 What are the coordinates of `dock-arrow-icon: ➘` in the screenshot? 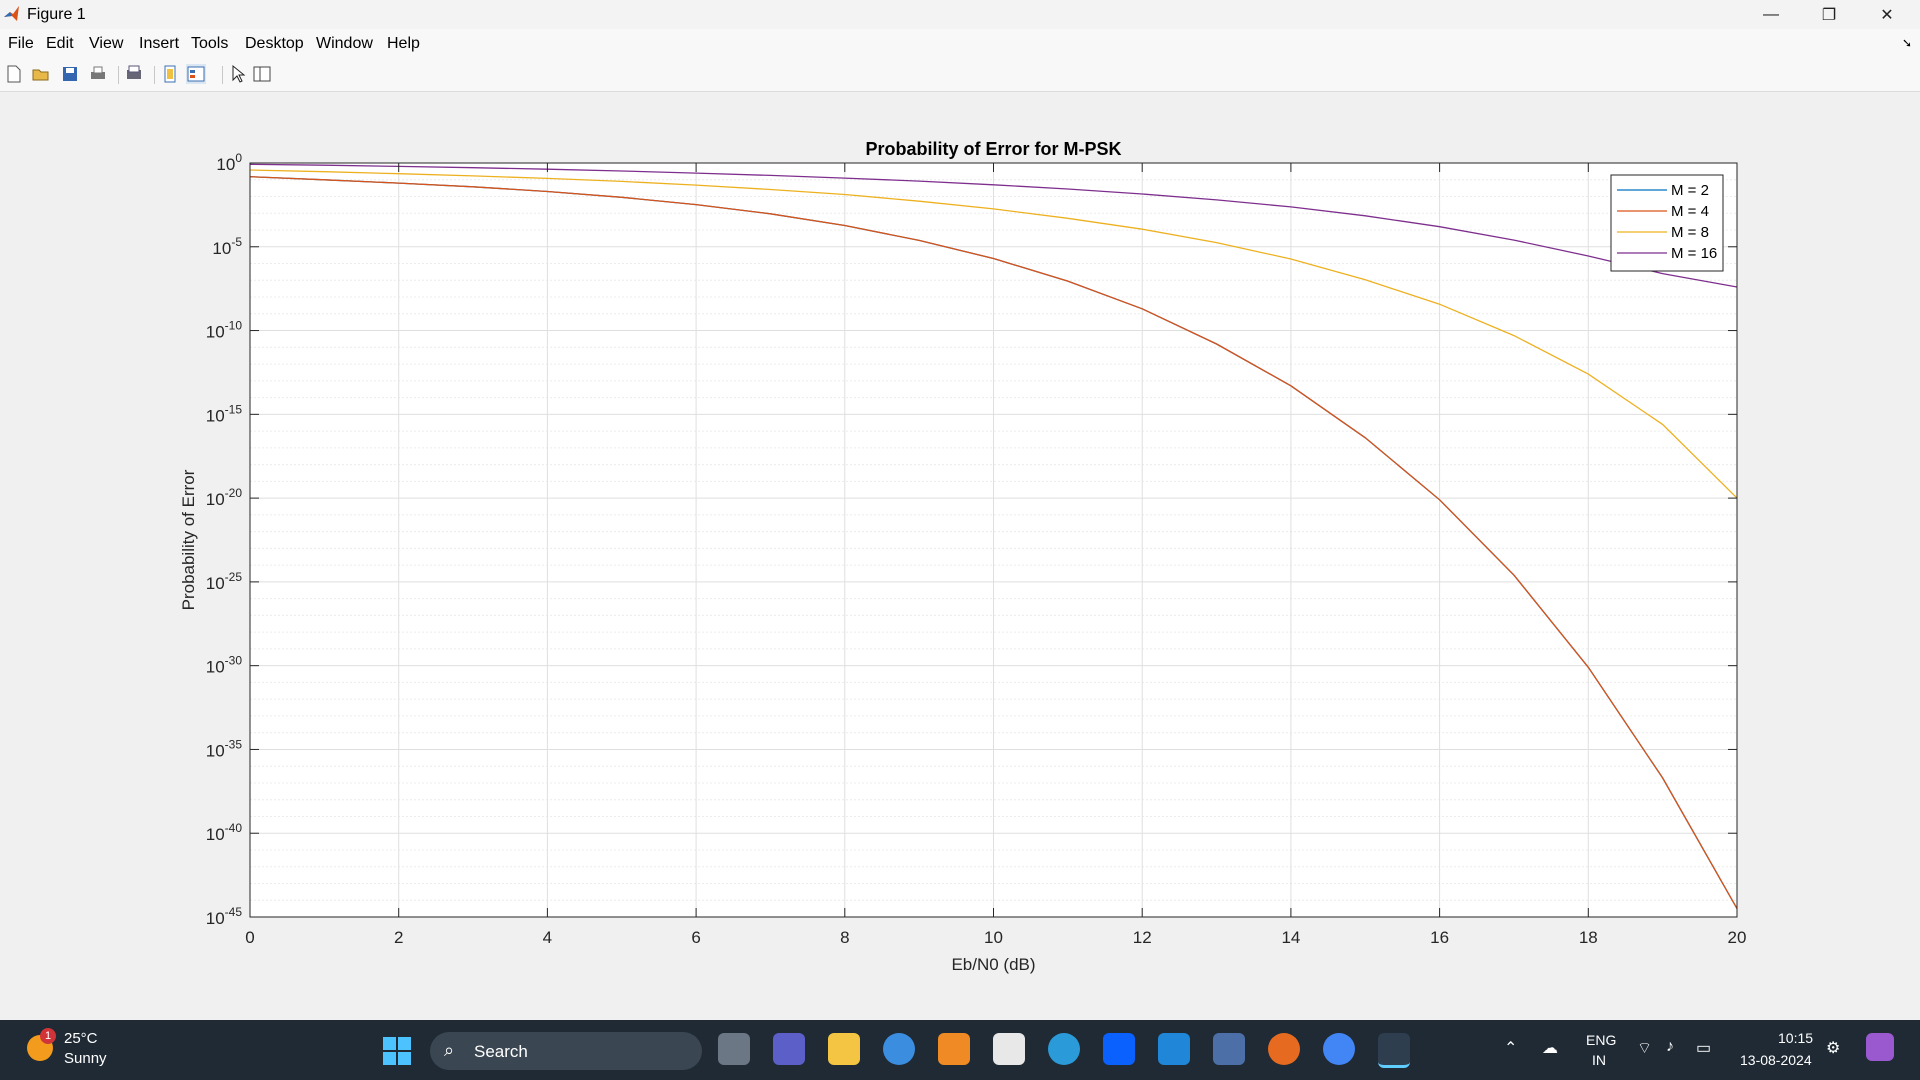 It's located at (1906, 43).